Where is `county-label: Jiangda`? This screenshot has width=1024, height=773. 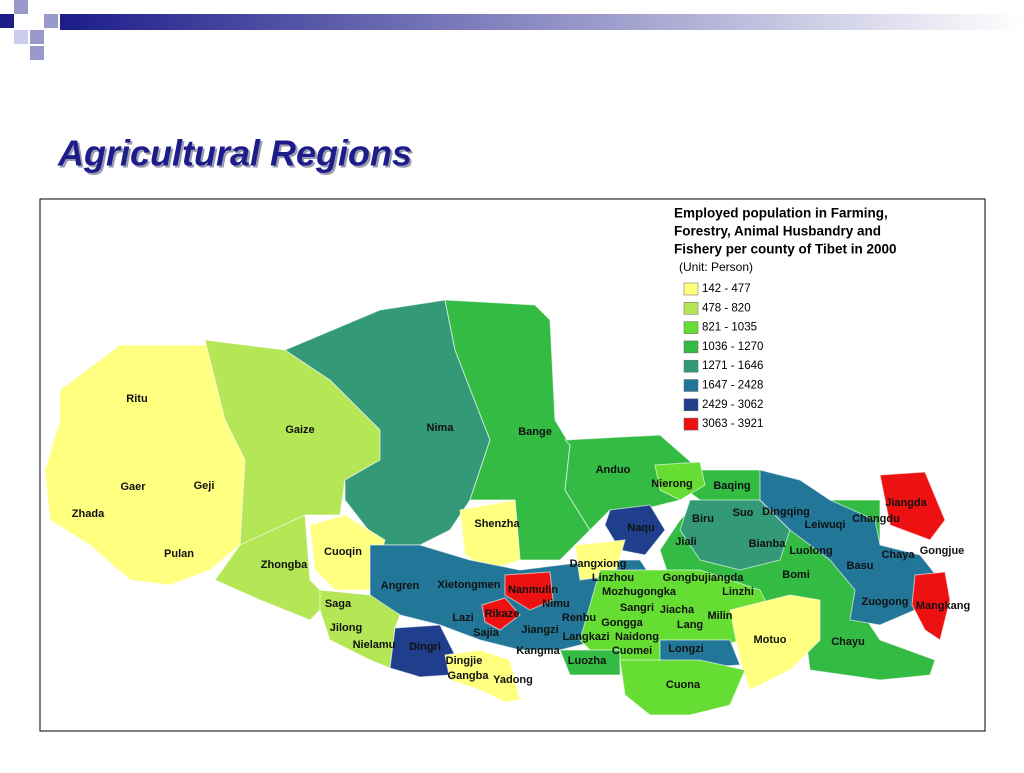
county-label: Jiangda is located at coordinates (906, 503).